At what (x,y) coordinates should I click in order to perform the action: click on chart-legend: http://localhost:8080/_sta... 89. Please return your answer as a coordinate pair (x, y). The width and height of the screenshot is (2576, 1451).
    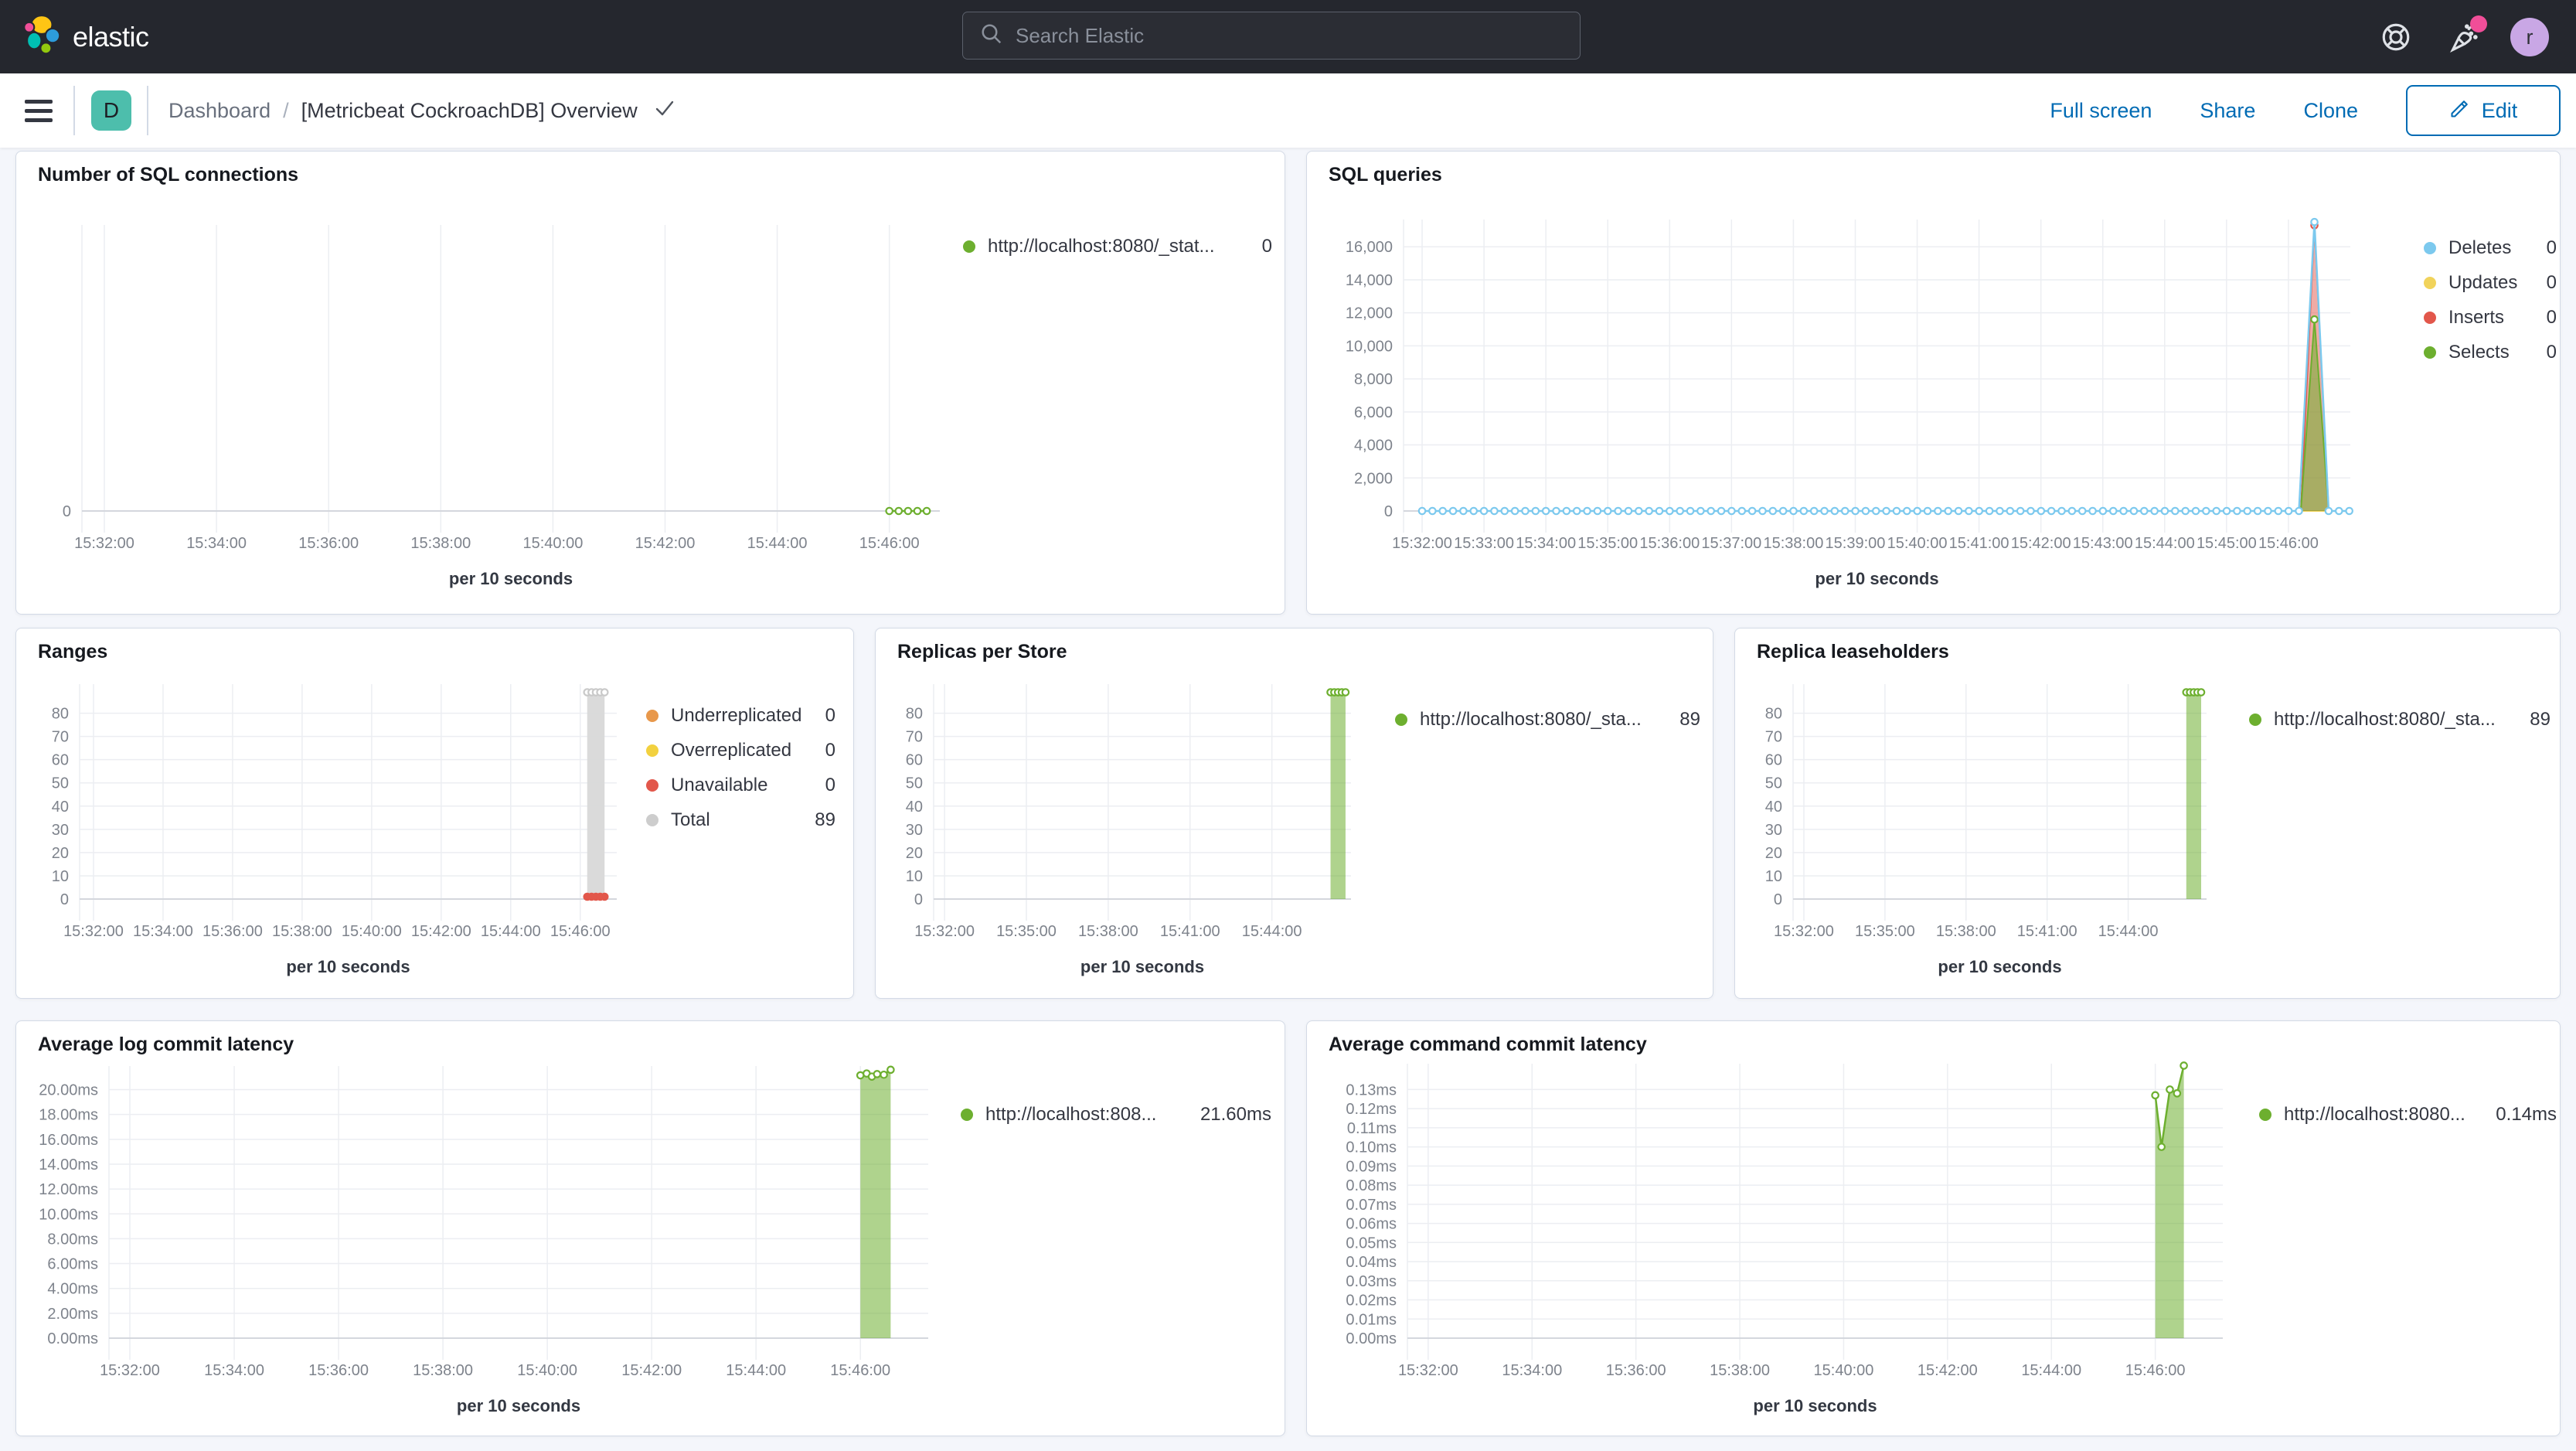
    Looking at the image, I should click on (2399, 719).